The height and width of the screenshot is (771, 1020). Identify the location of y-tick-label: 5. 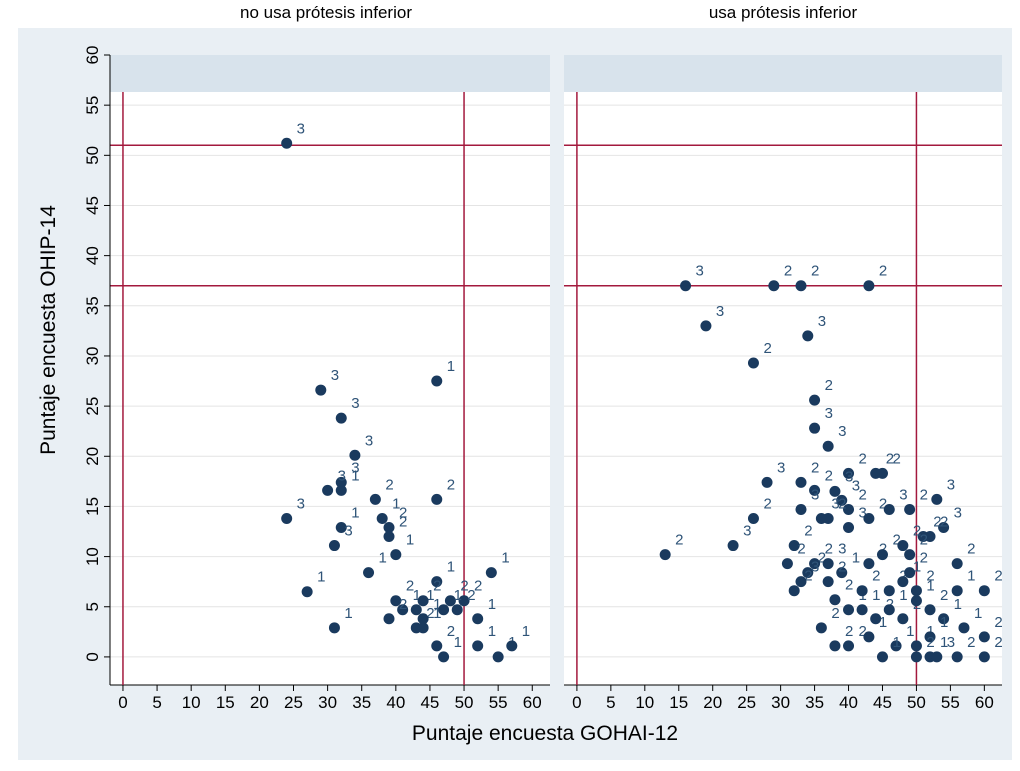
(92, 606).